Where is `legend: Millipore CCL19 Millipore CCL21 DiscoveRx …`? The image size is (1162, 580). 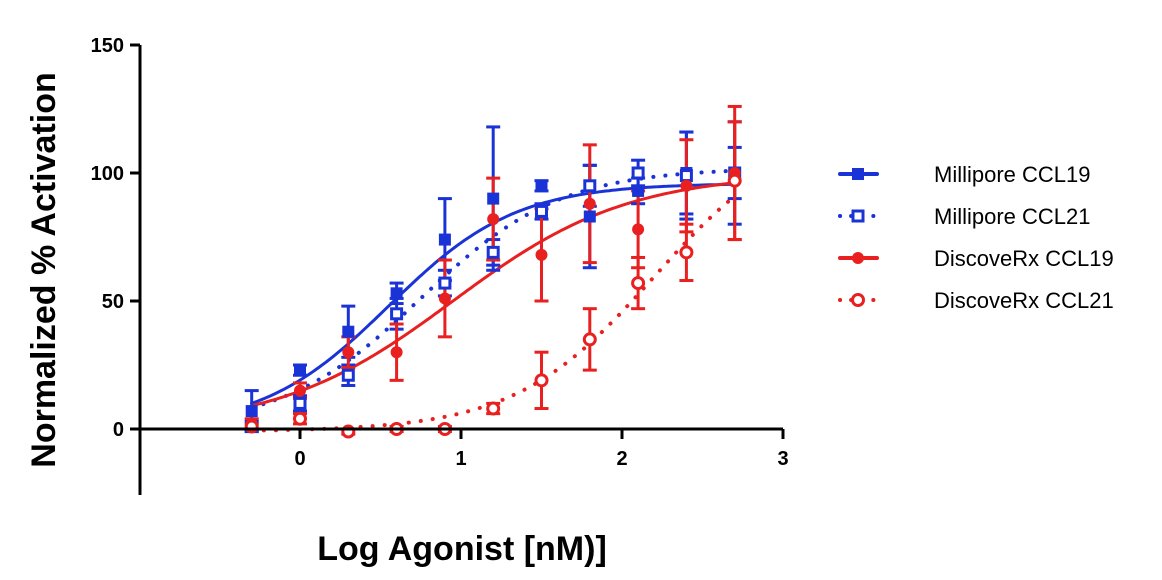 legend: Millipore CCL19 Millipore CCL21 DiscoveRx … is located at coordinates (976, 237).